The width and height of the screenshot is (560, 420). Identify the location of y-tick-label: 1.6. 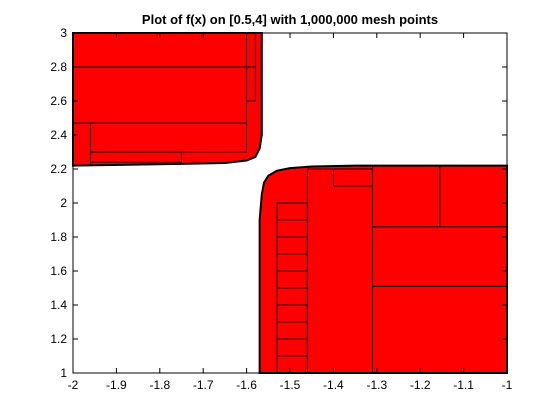
(58, 271).